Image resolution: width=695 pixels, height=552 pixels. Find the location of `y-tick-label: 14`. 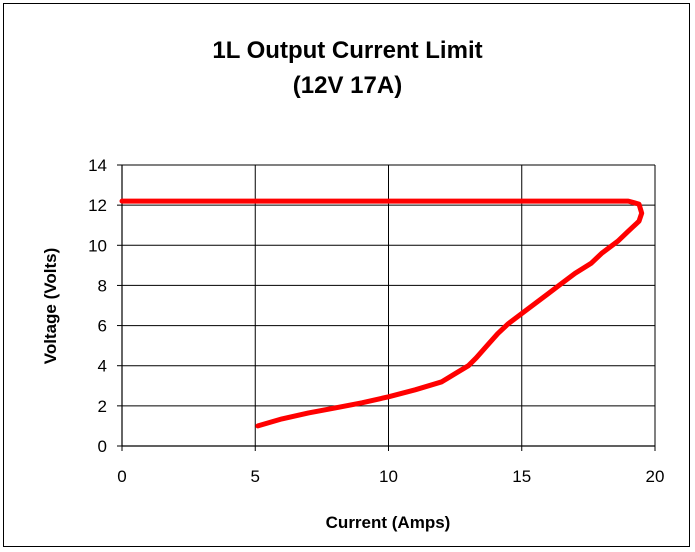

y-tick-label: 14 is located at coordinates (97, 165).